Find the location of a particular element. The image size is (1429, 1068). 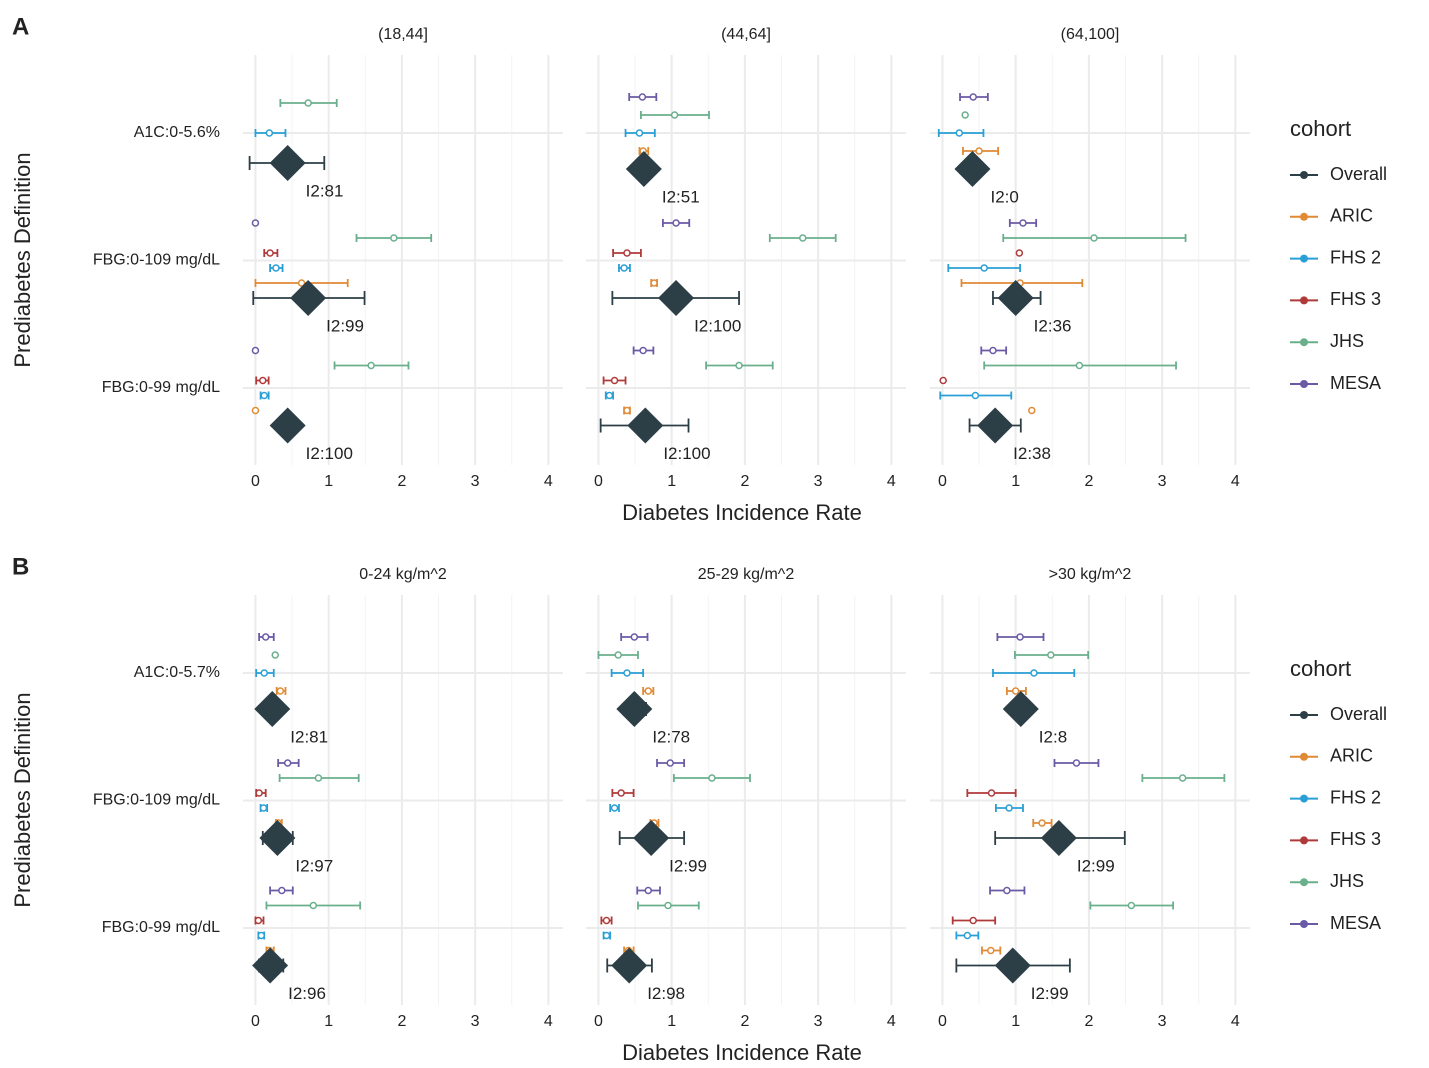

legend-title: cohort is located at coordinates (1320, 668).